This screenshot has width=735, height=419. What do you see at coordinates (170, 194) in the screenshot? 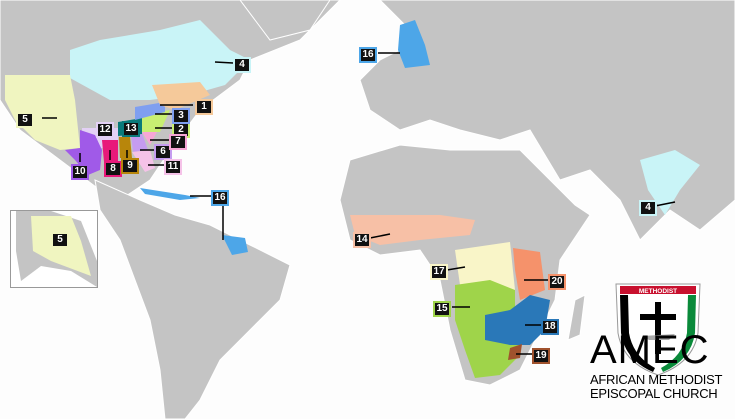
I see `region-16-caribbean` at bounding box center [170, 194].